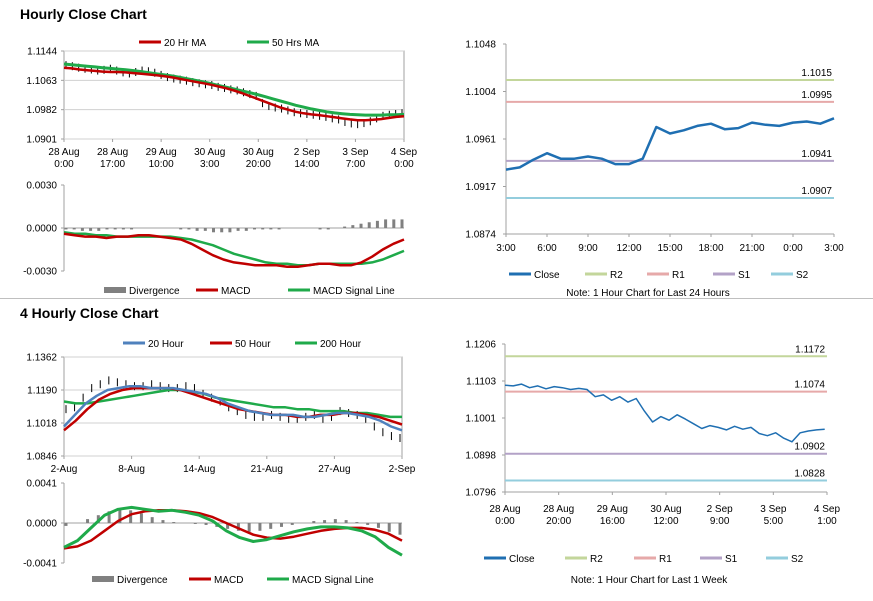  I want to click on 50-hour-series-line, so click(233, 409).